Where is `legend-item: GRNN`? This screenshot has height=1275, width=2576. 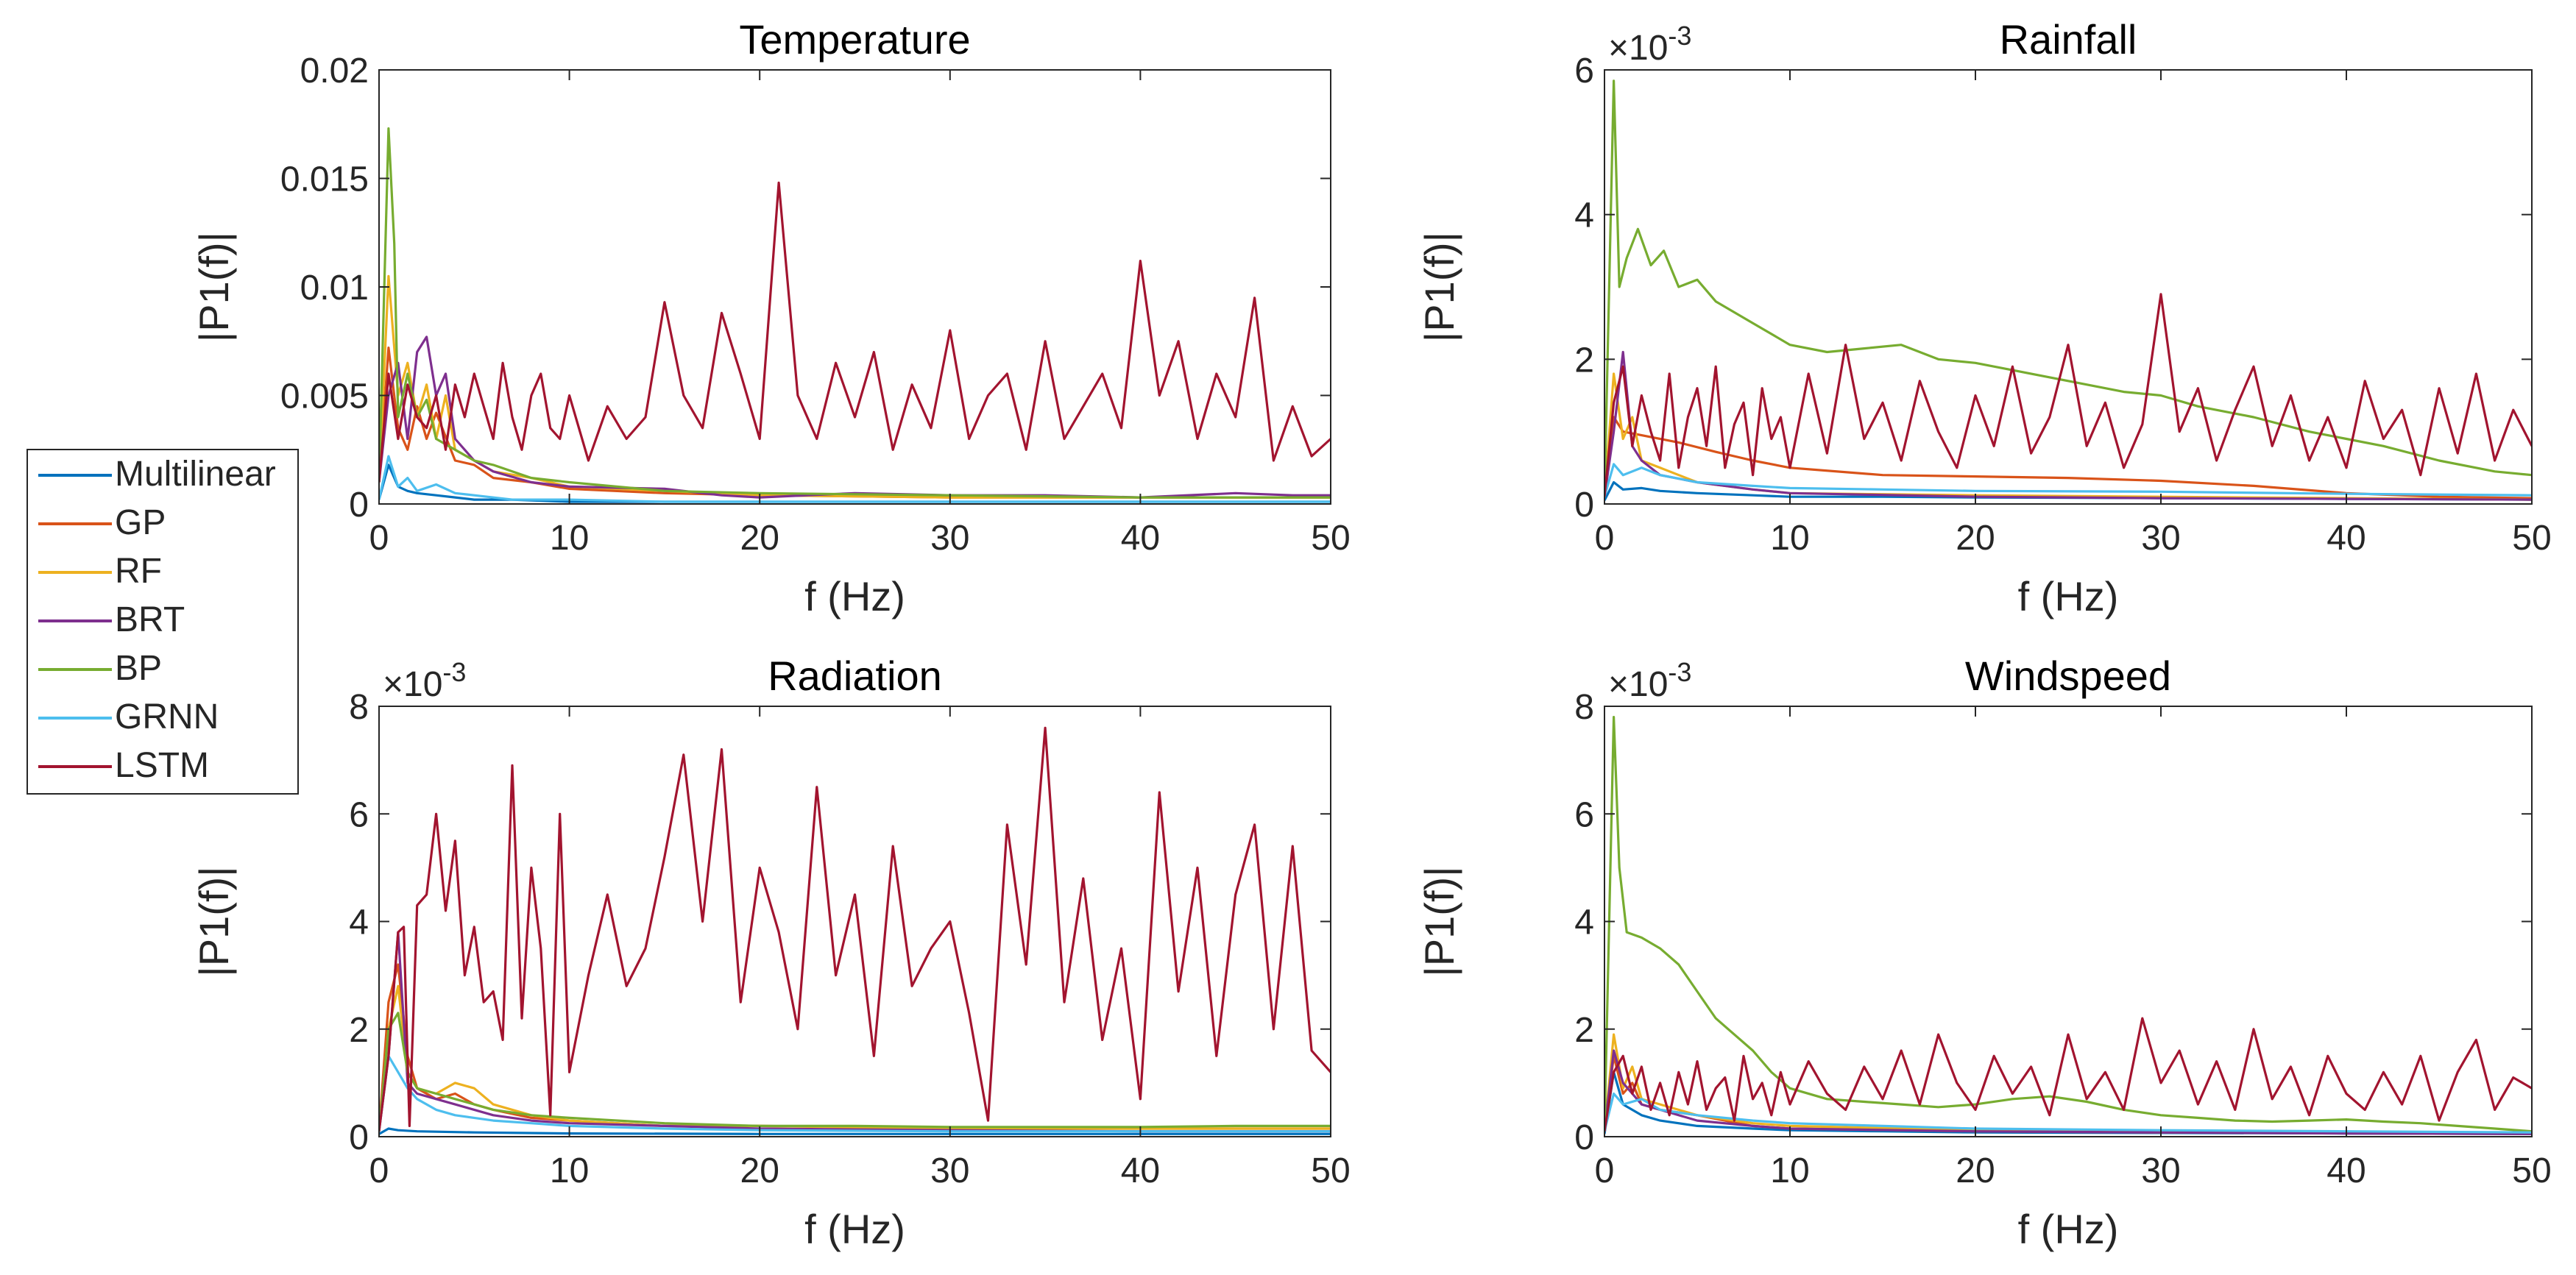 legend-item: GRNN is located at coordinates (162, 717).